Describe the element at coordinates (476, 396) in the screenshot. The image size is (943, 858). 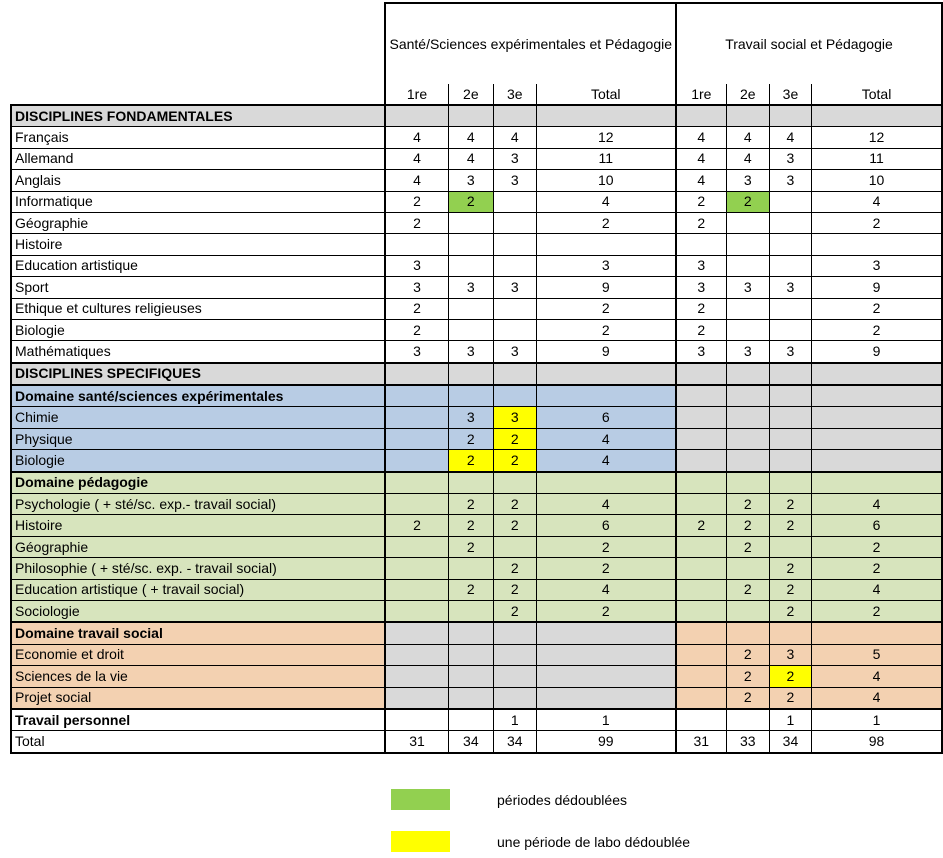
I see `table-row: Domaine santé/sciences expérimentales` at that location.